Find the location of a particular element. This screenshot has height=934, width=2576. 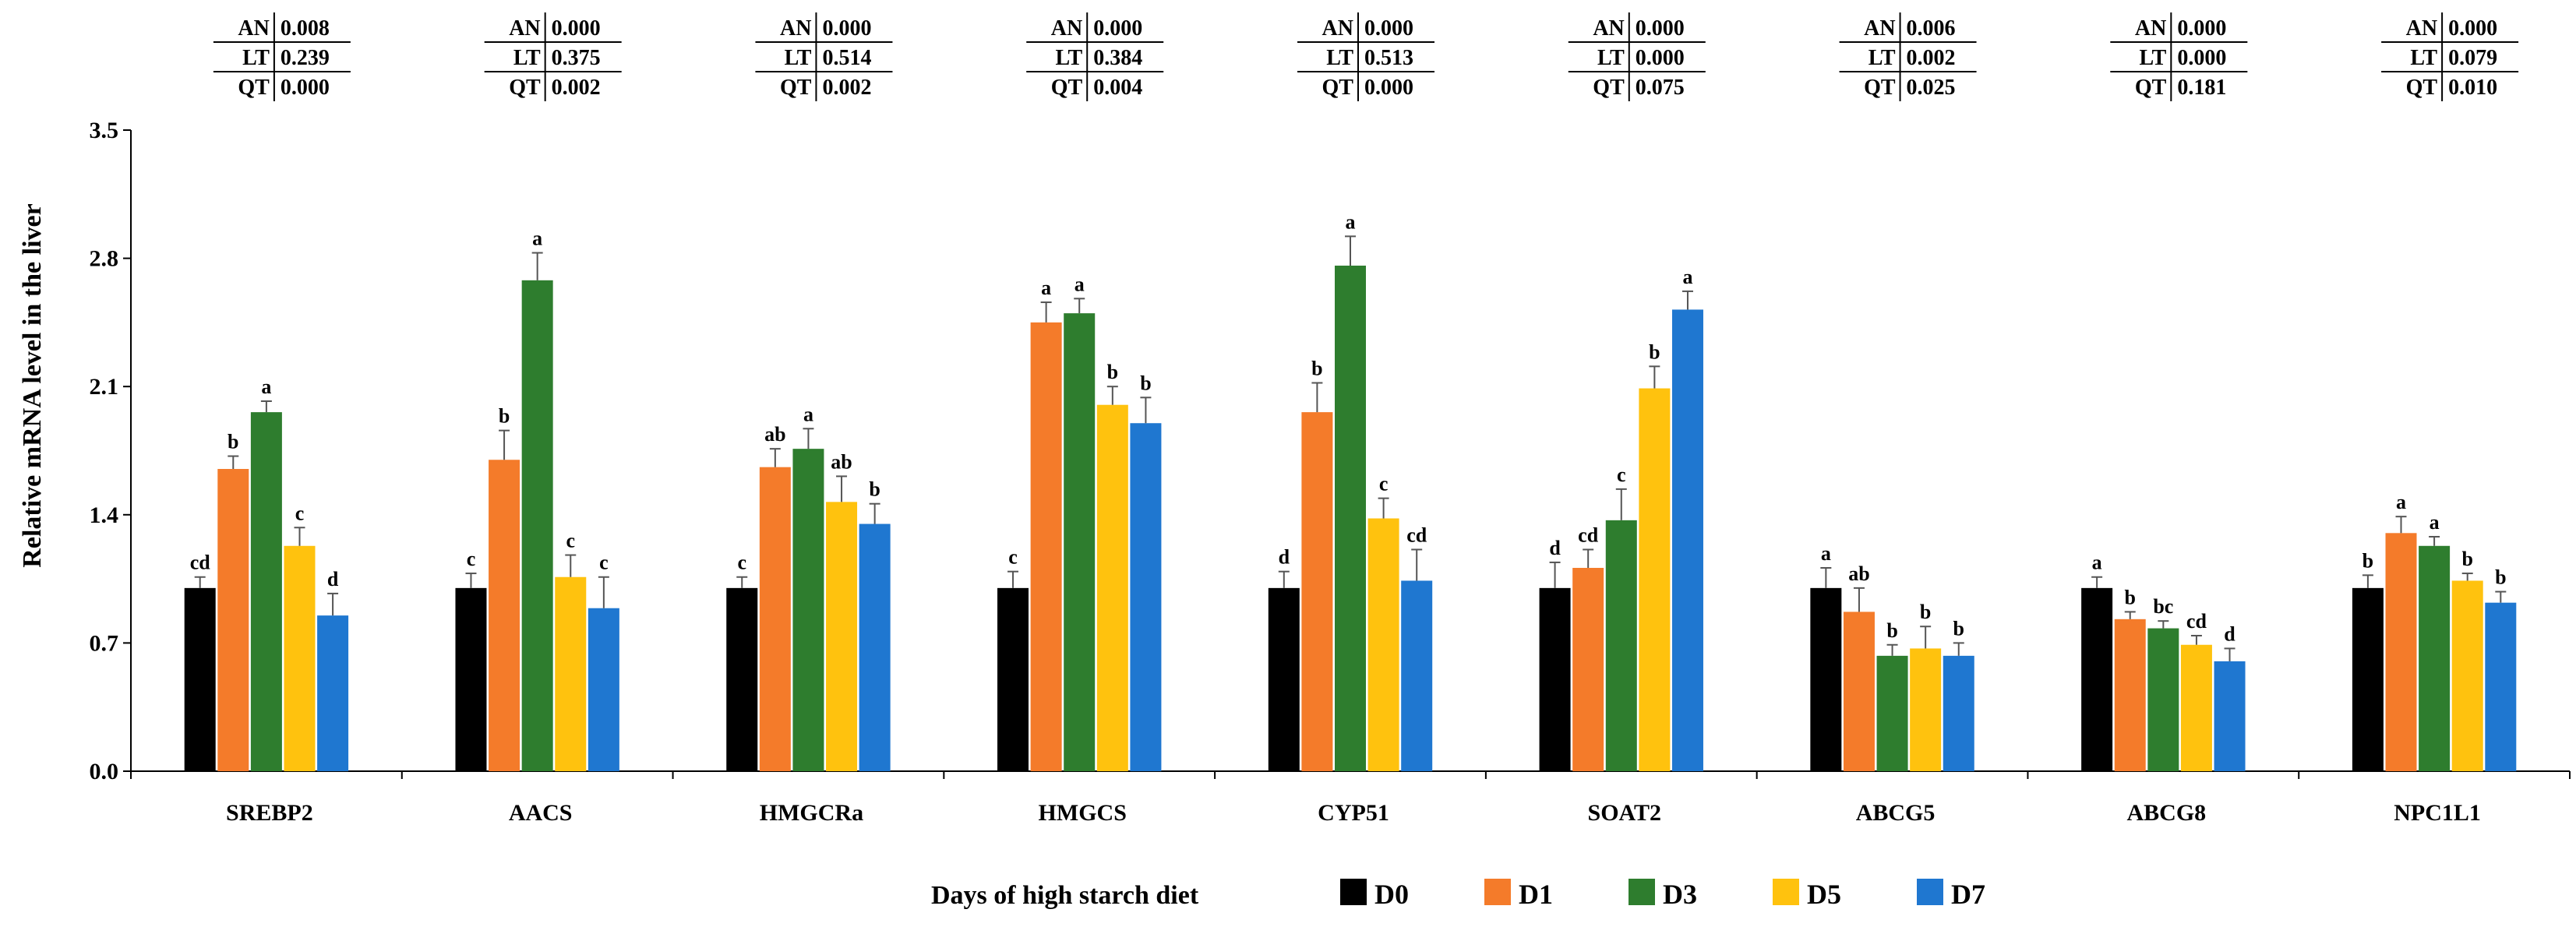

bar-D5-ABCG5 is located at coordinates (1926, 709).